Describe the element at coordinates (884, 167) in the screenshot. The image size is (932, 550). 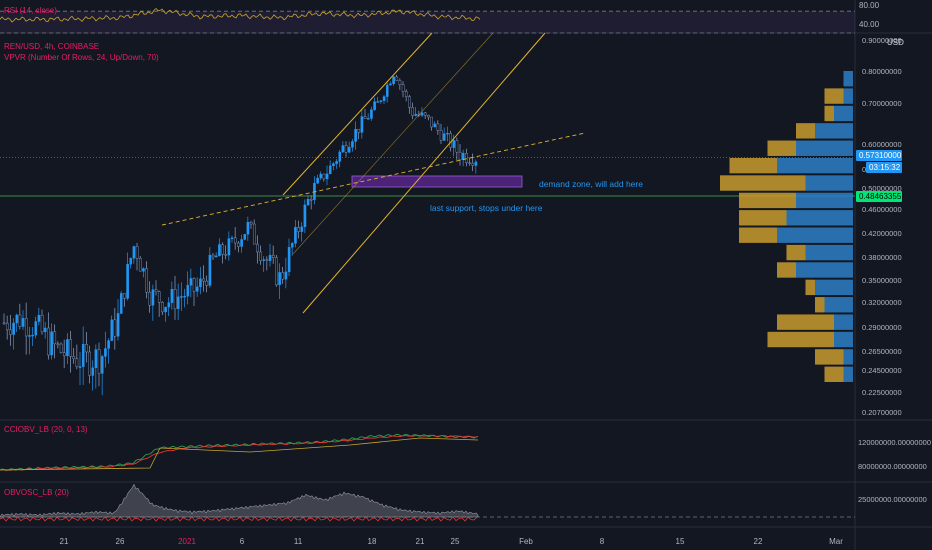
I see `countdown-badge: 03:15:32` at that location.